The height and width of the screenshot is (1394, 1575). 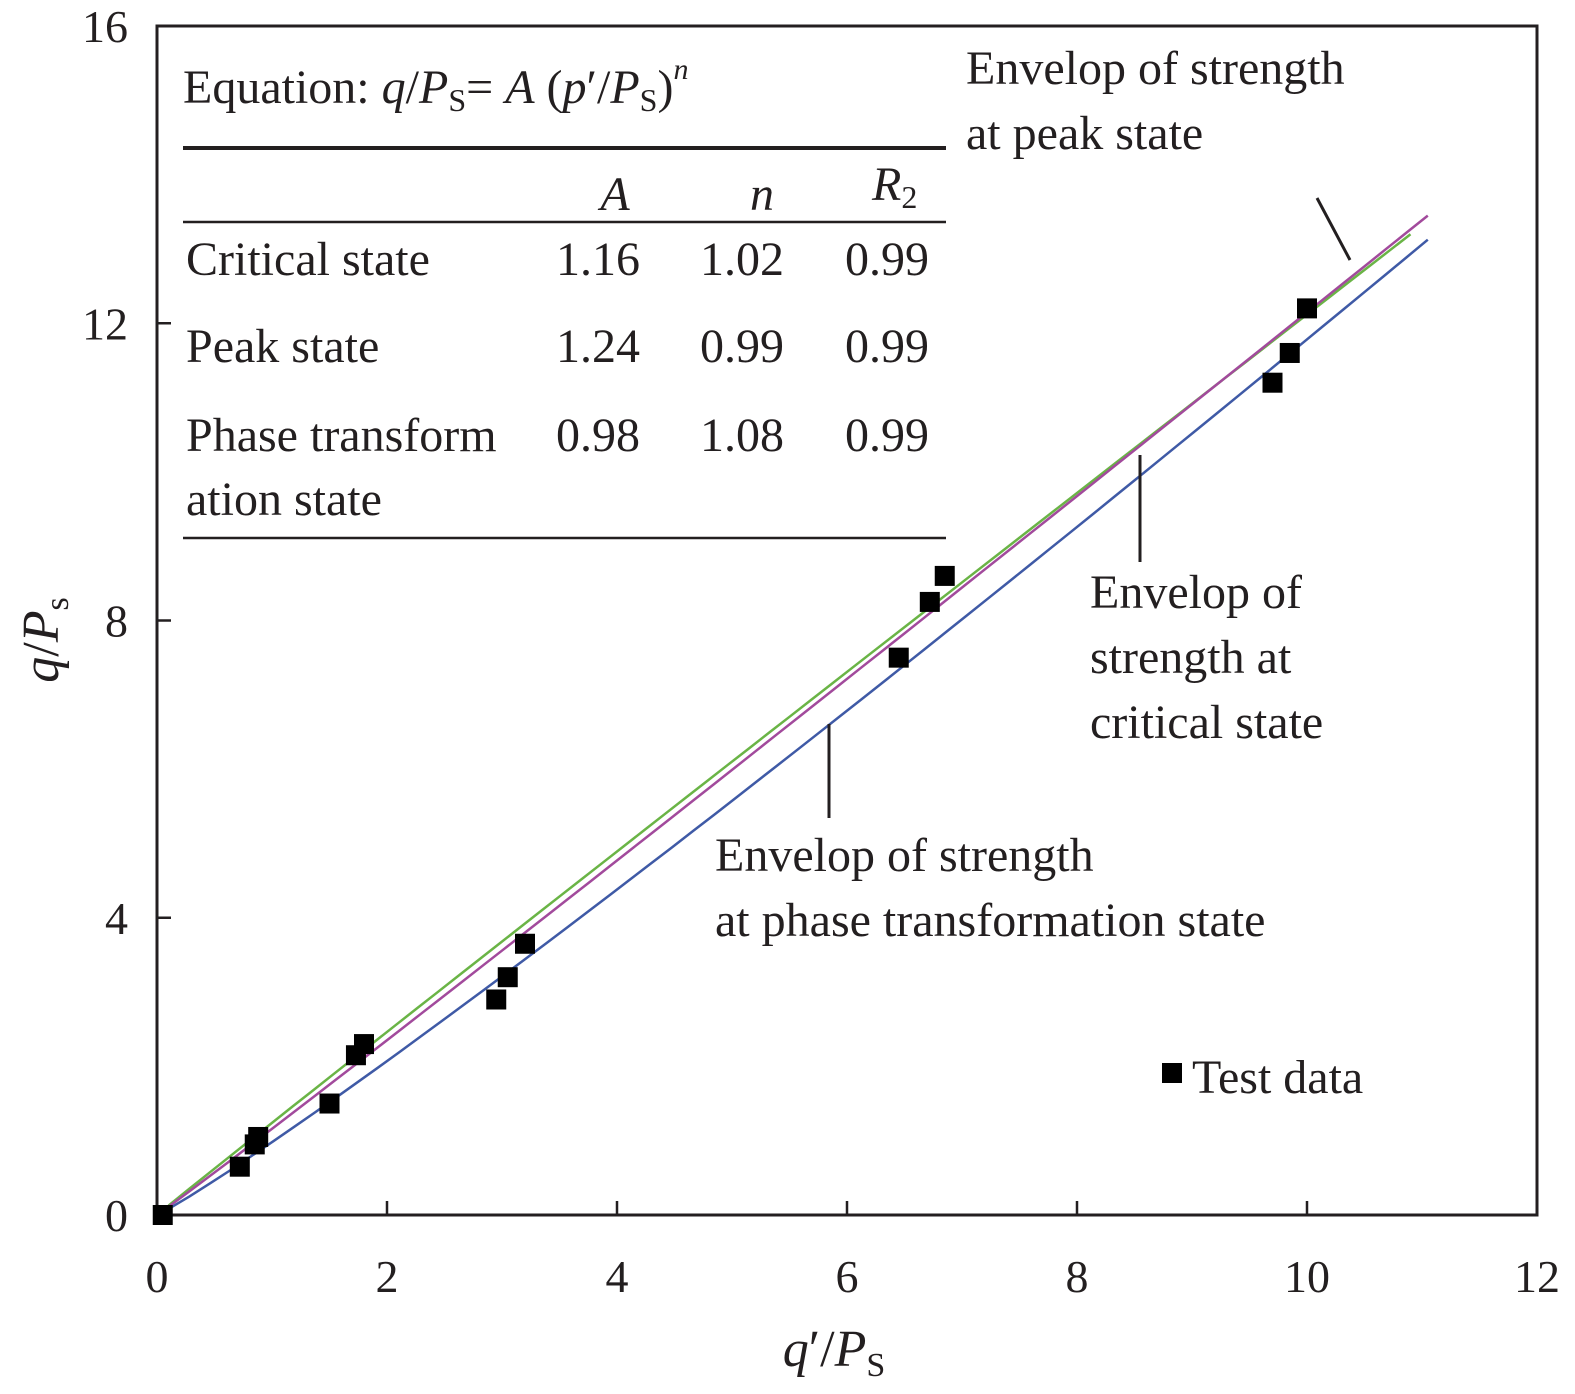 What do you see at coordinates (116, 1215) in the screenshot?
I see `y-tick-label: 0` at bounding box center [116, 1215].